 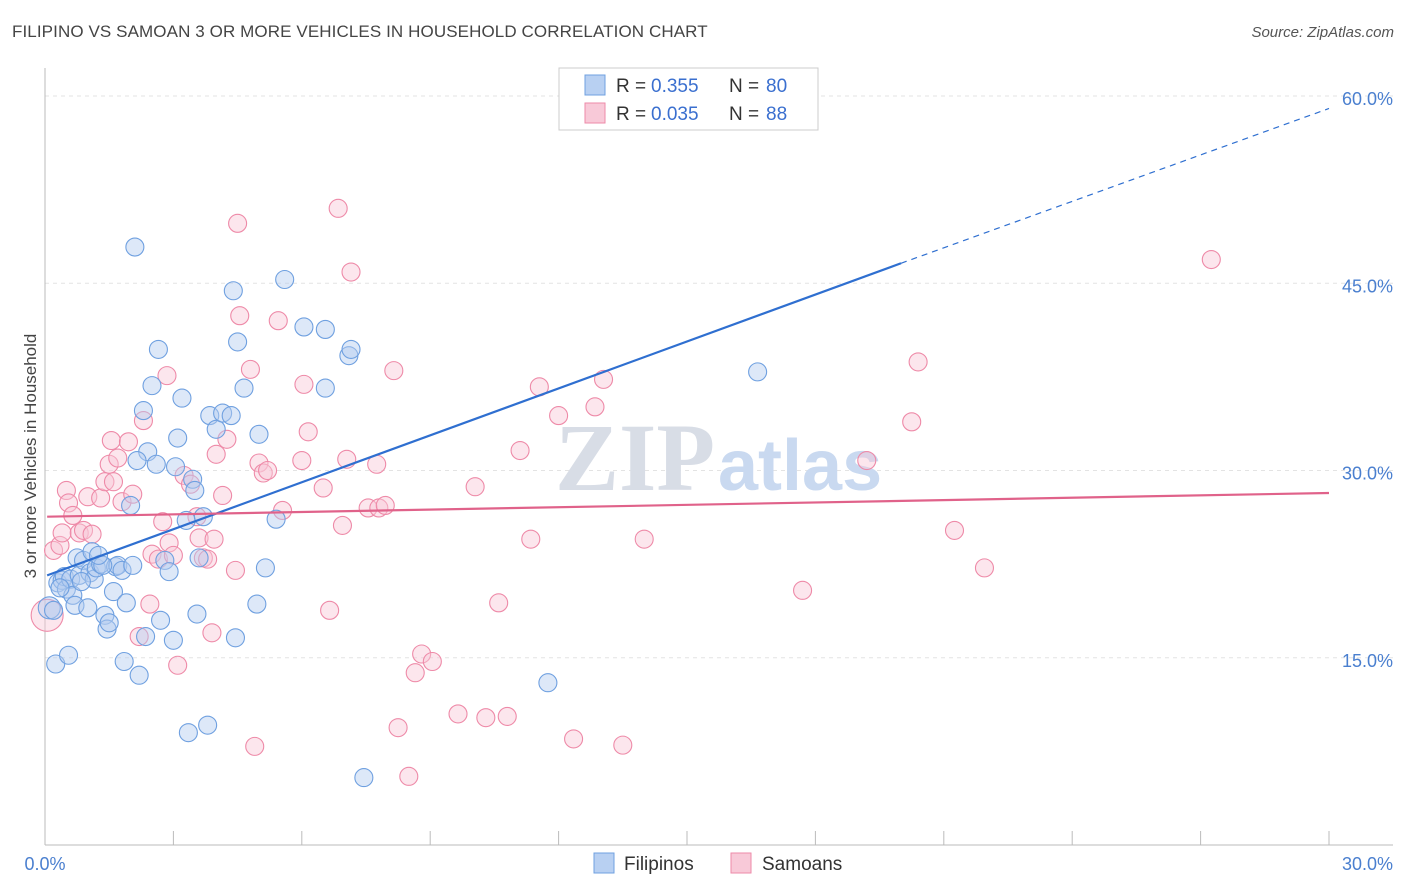 I want to click on y-tick-label-1: 30.0%, so click(x=1367, y=474).